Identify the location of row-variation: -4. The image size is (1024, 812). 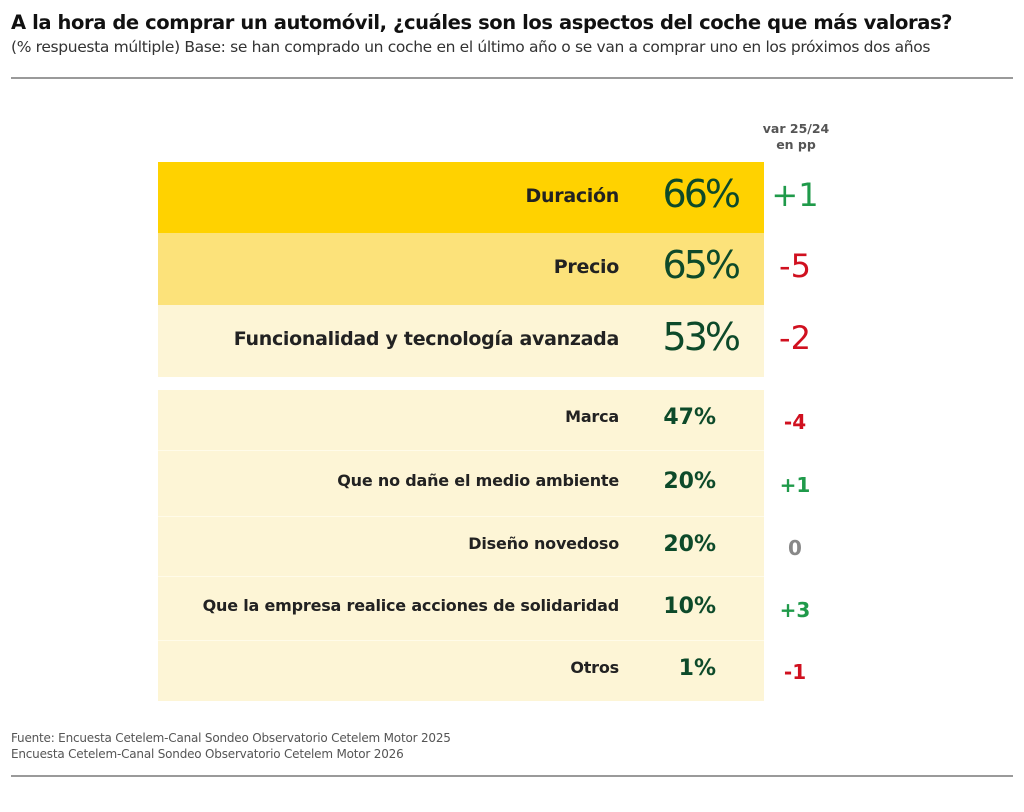
(795, 422).